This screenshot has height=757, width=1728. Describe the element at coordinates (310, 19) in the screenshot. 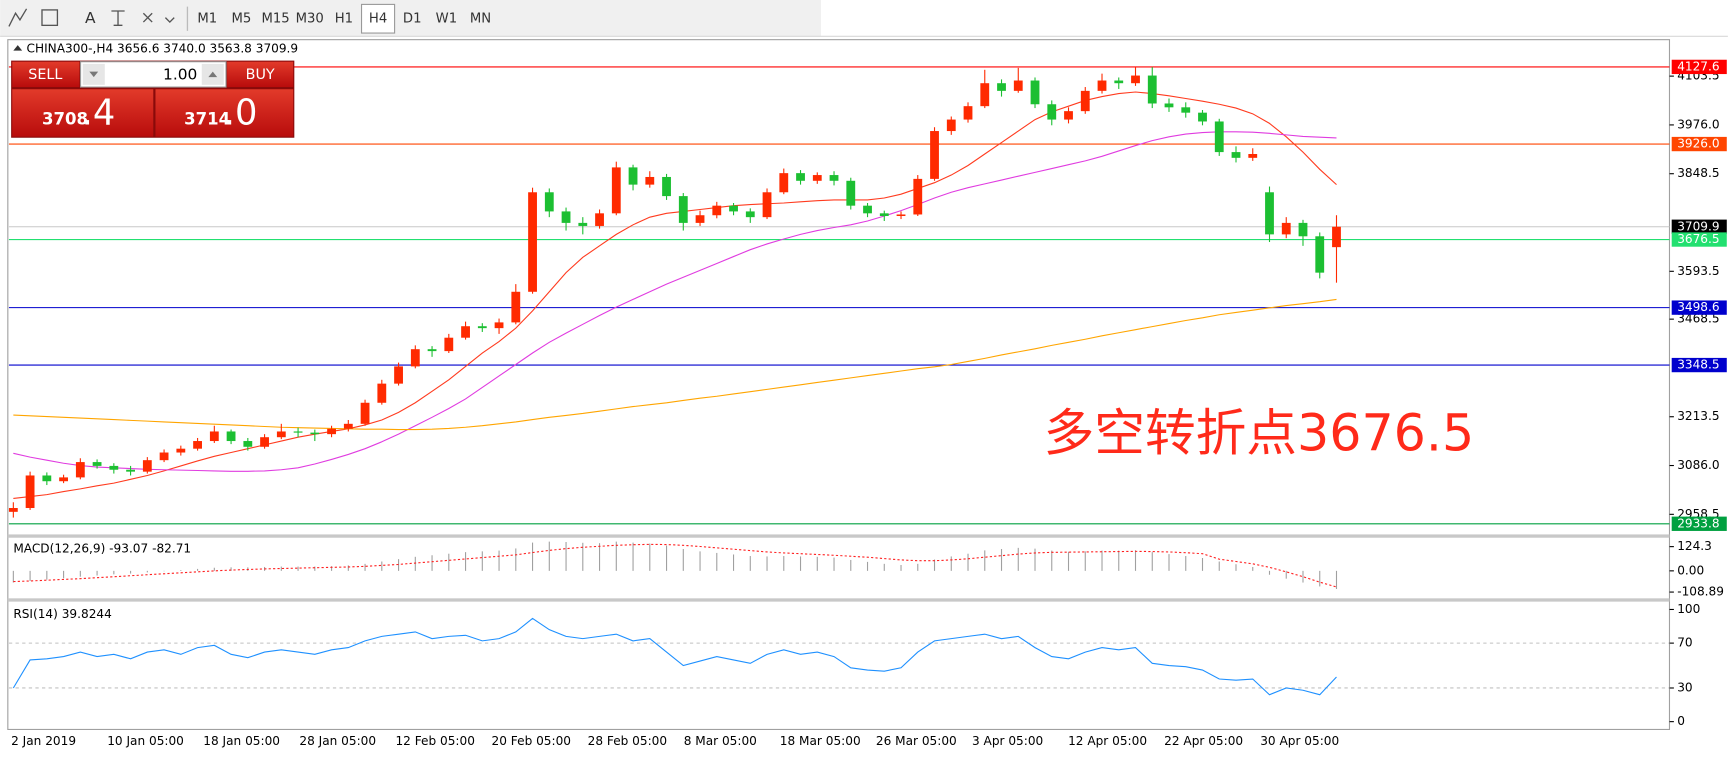

I see `timeframe-button: M30` at that location.